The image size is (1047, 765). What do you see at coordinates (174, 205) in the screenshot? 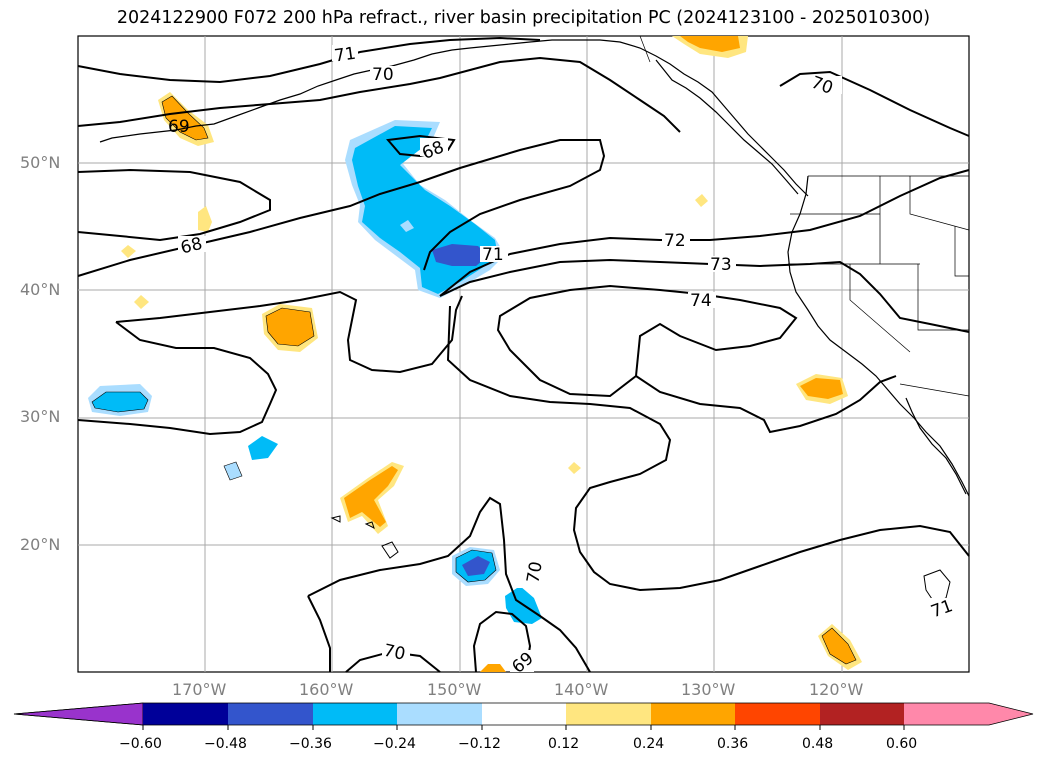
I see `contour-69-loop` at bounding box center [174, 205].